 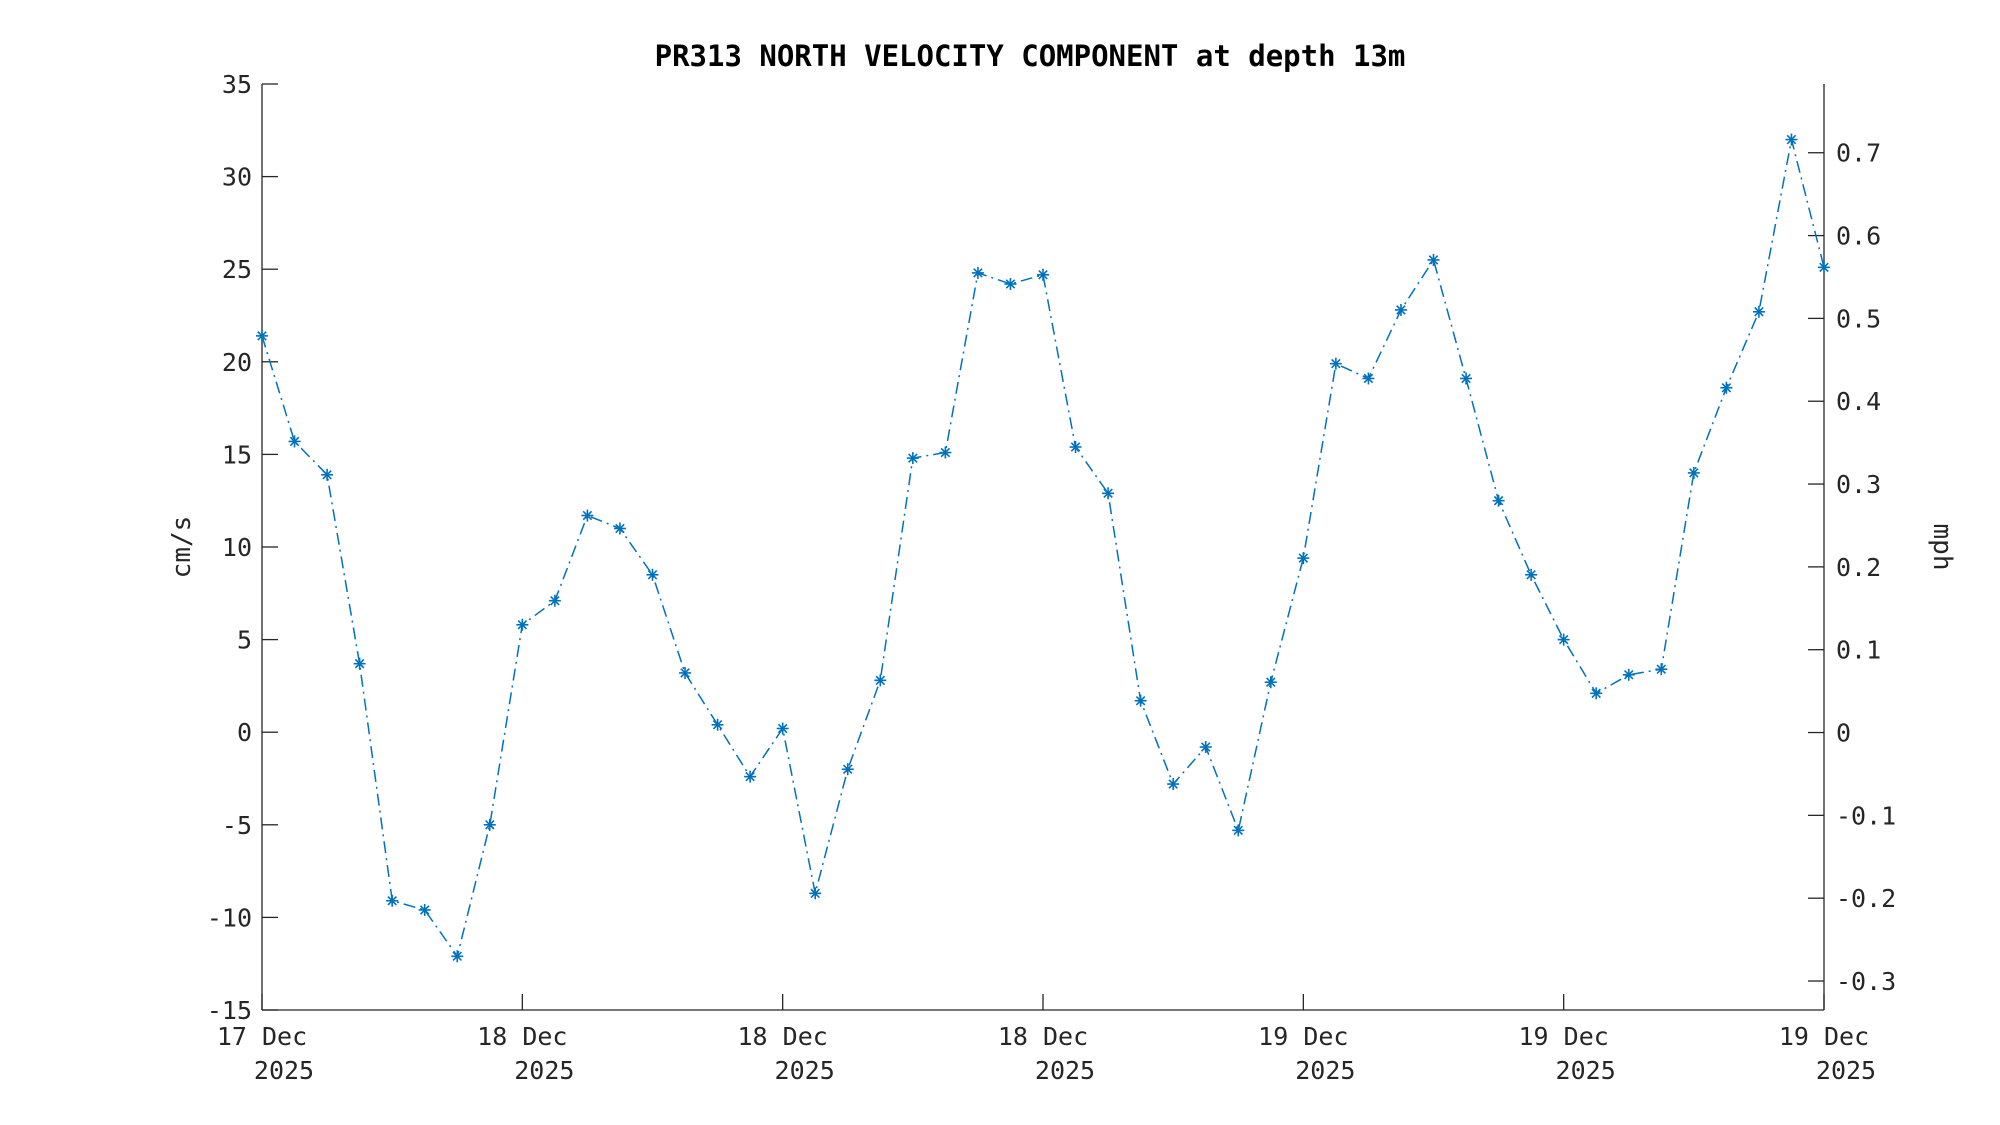 I want to click on right-tick-label: 0, so click(x=1843, y=733).